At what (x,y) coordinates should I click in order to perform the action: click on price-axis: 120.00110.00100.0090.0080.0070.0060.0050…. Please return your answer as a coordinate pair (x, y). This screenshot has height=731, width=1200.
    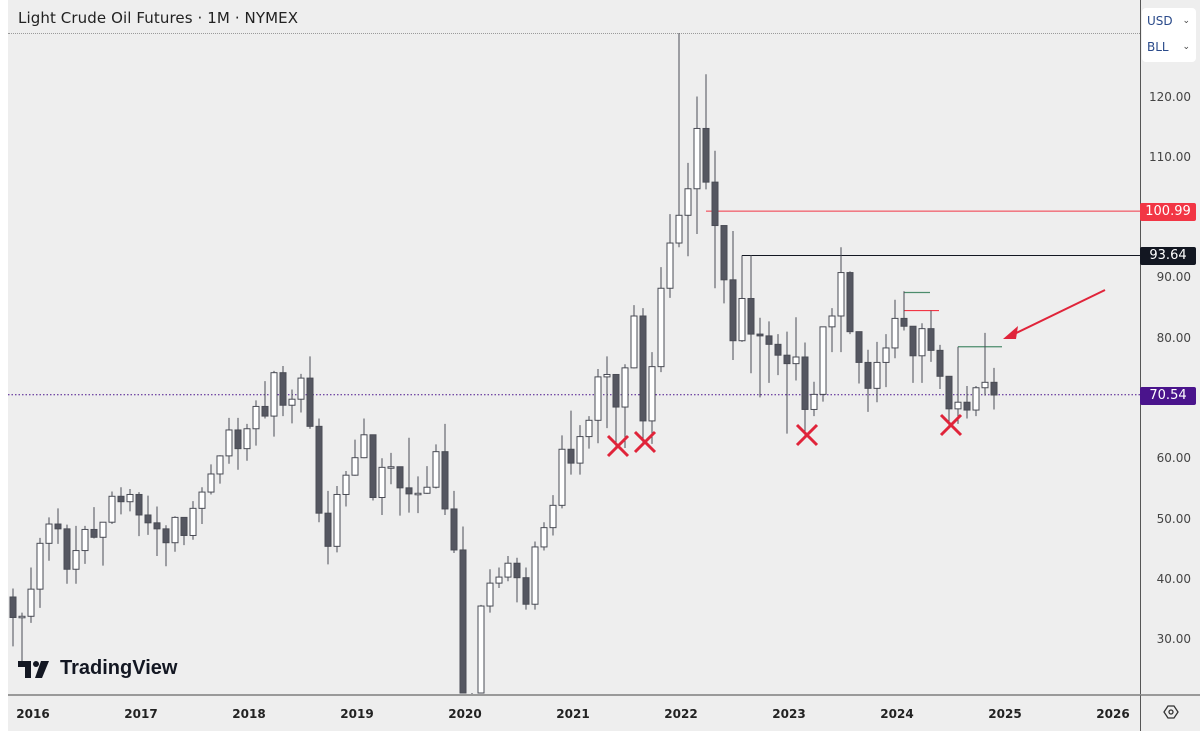
    Looking at the image, I should click on (1170, 347).